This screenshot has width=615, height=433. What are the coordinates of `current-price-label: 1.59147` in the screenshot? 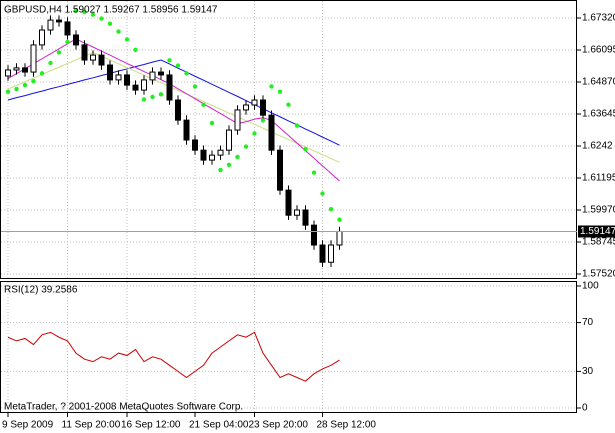 It's located at (597, 231).